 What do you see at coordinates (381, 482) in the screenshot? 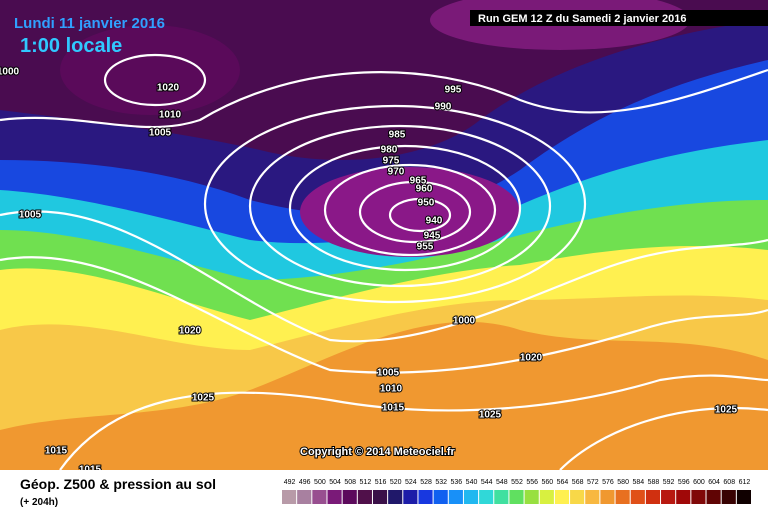
I see `scale-label: 516` at bounding box center [381, 482].